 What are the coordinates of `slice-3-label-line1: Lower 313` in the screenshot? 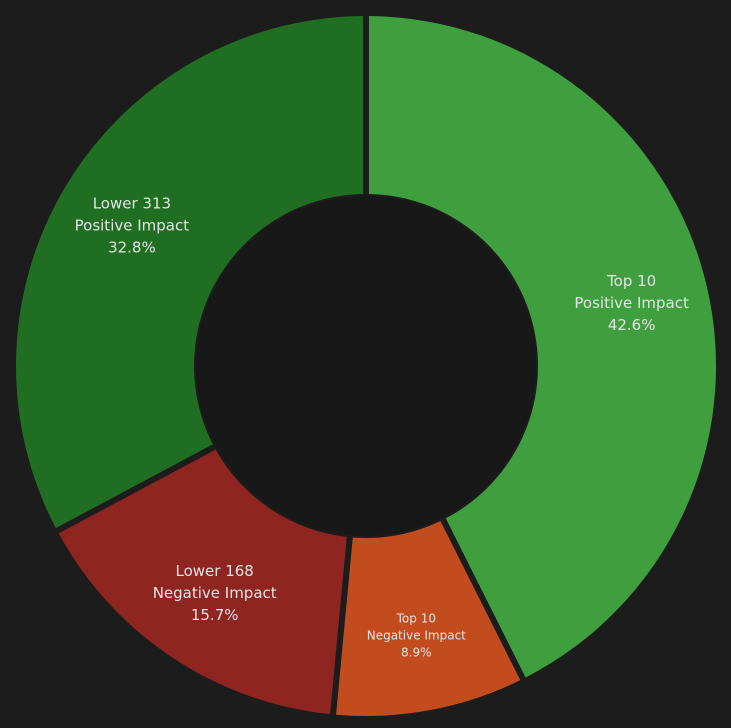 It's located at (132, 204).